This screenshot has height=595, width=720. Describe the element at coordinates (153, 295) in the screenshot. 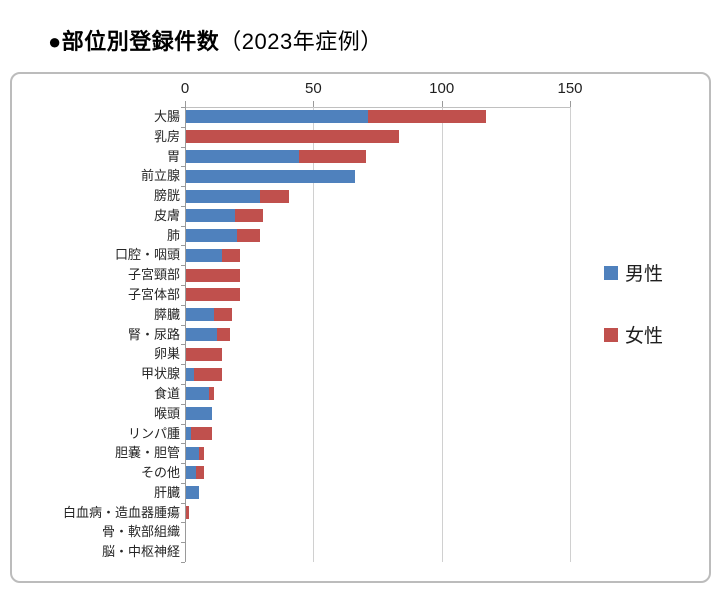

I see `category-label: 子宮体部` at that location.